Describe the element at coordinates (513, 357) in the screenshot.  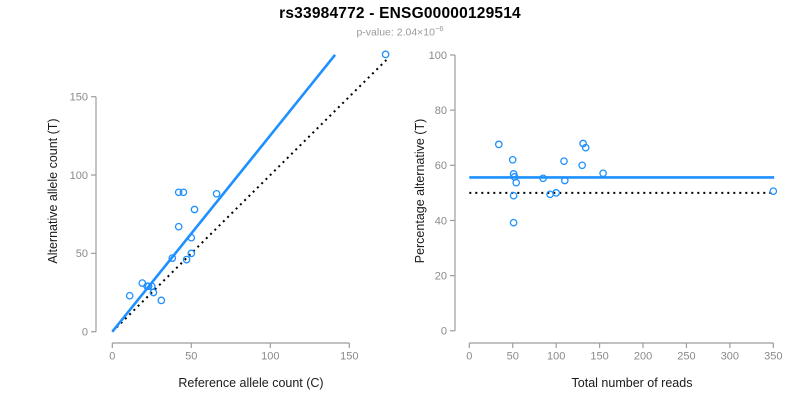
I see `right-x-tick-label: 50` at that location.